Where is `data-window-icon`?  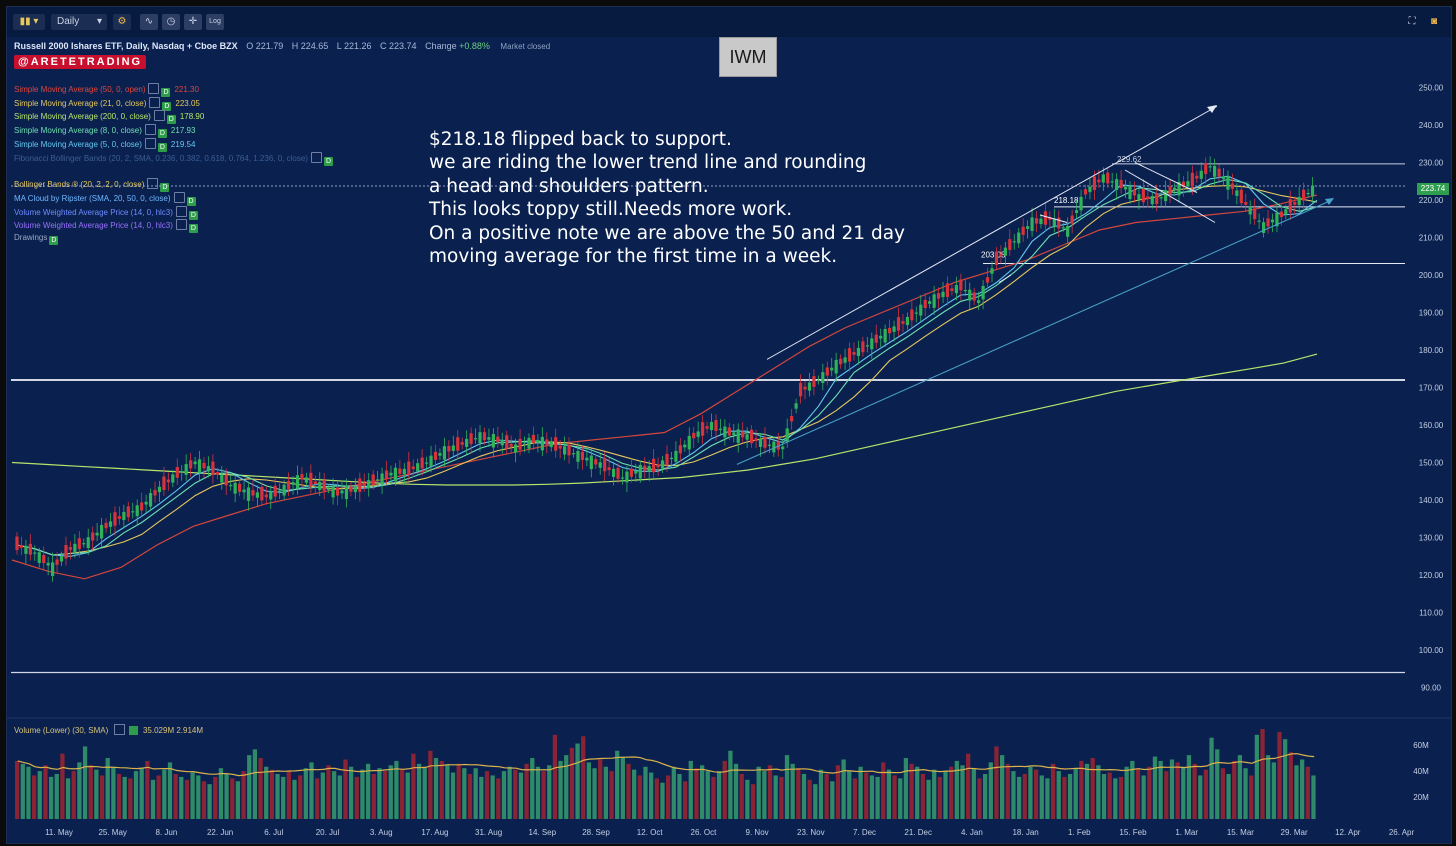 data-window-icon is located at coordinates (133, 730).